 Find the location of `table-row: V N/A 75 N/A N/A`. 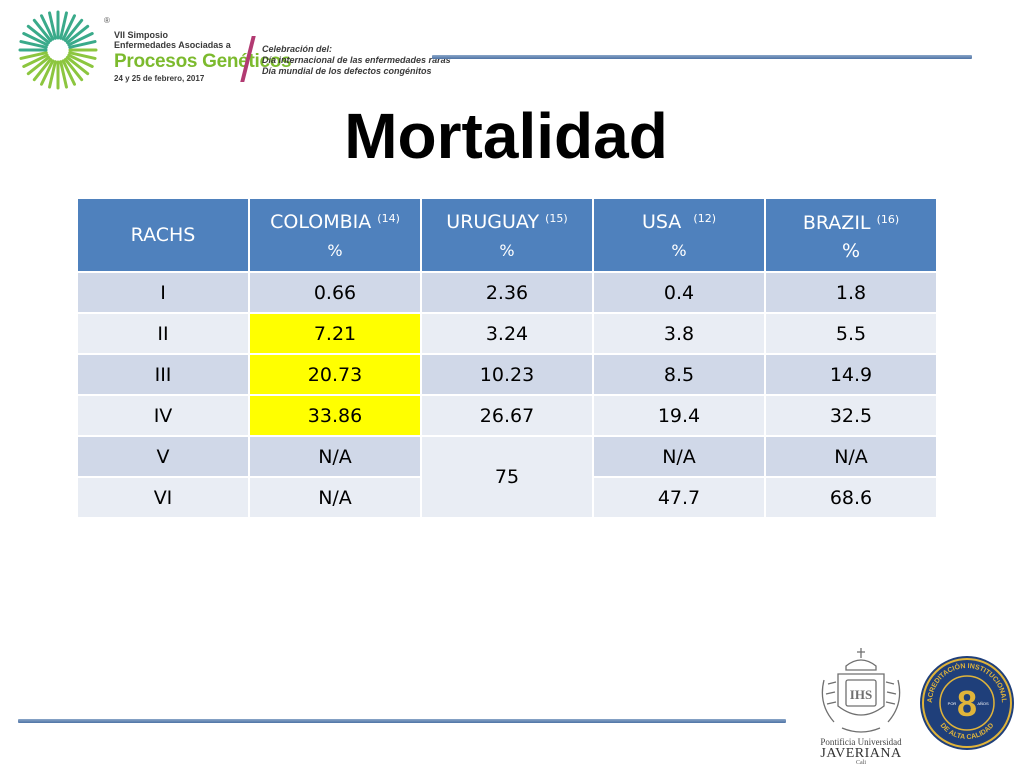

table-row: V N/A 75 N/A N/A is located at coordinates (507, 477).